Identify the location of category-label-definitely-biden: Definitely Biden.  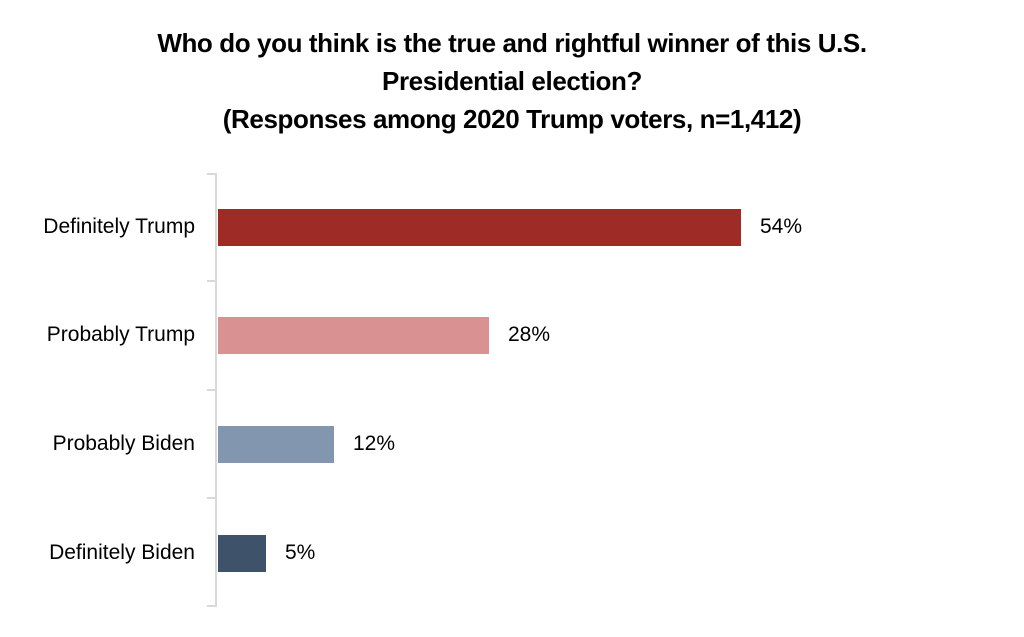
(122, 552).